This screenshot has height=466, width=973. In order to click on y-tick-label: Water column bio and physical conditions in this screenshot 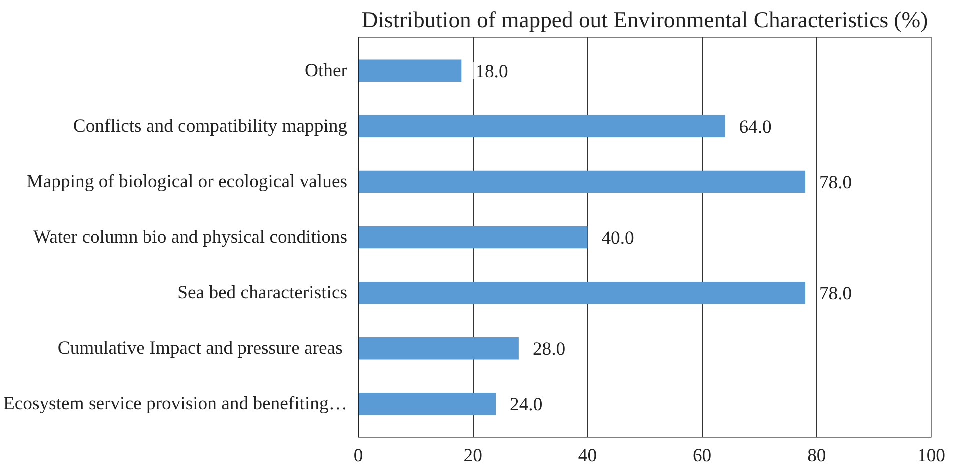, I will do `click(190, 237)`.